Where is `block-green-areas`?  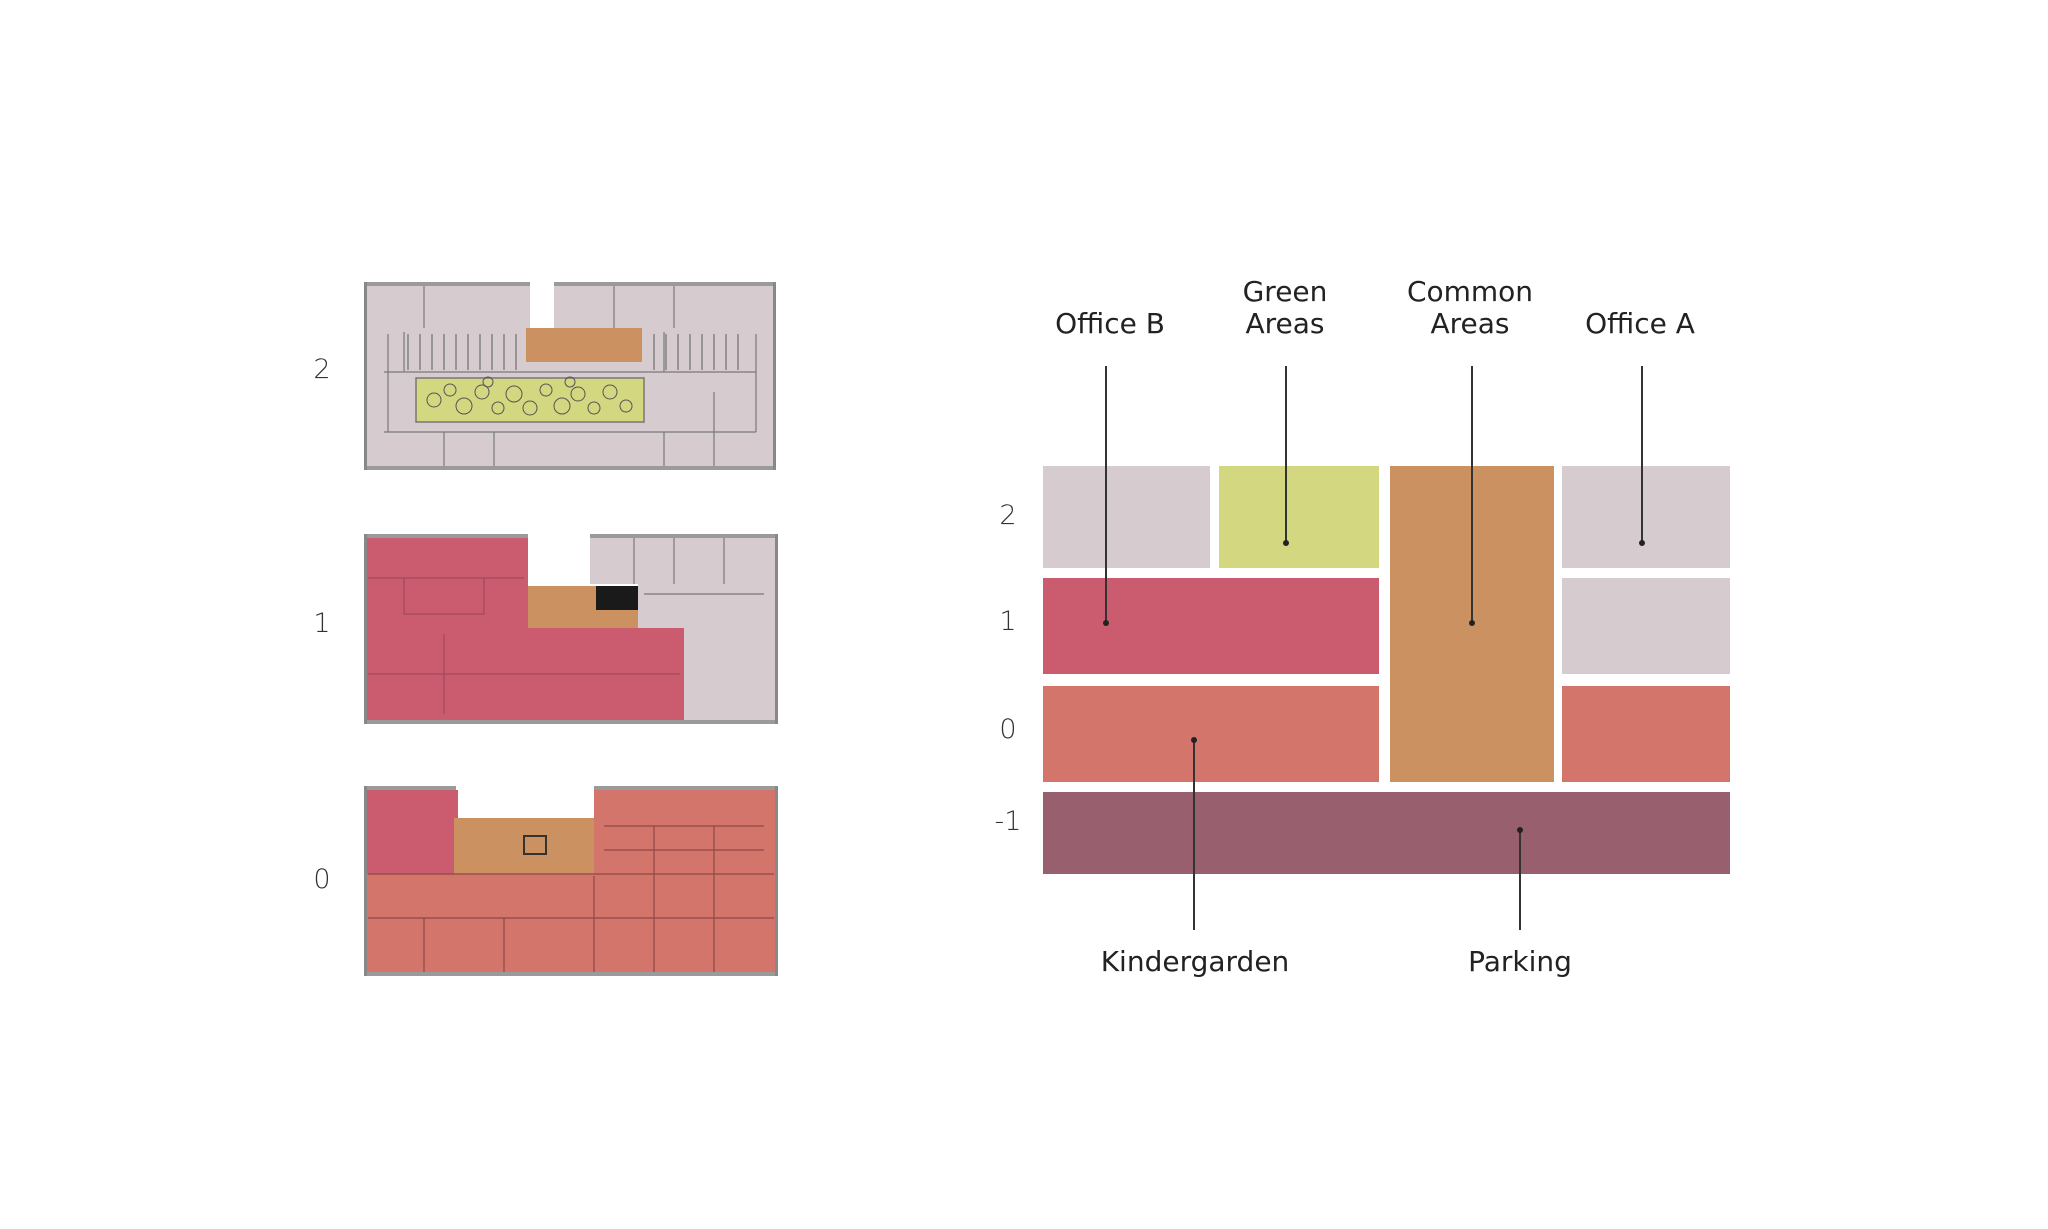
block-green-areas is located at coordinates (1299, 517).